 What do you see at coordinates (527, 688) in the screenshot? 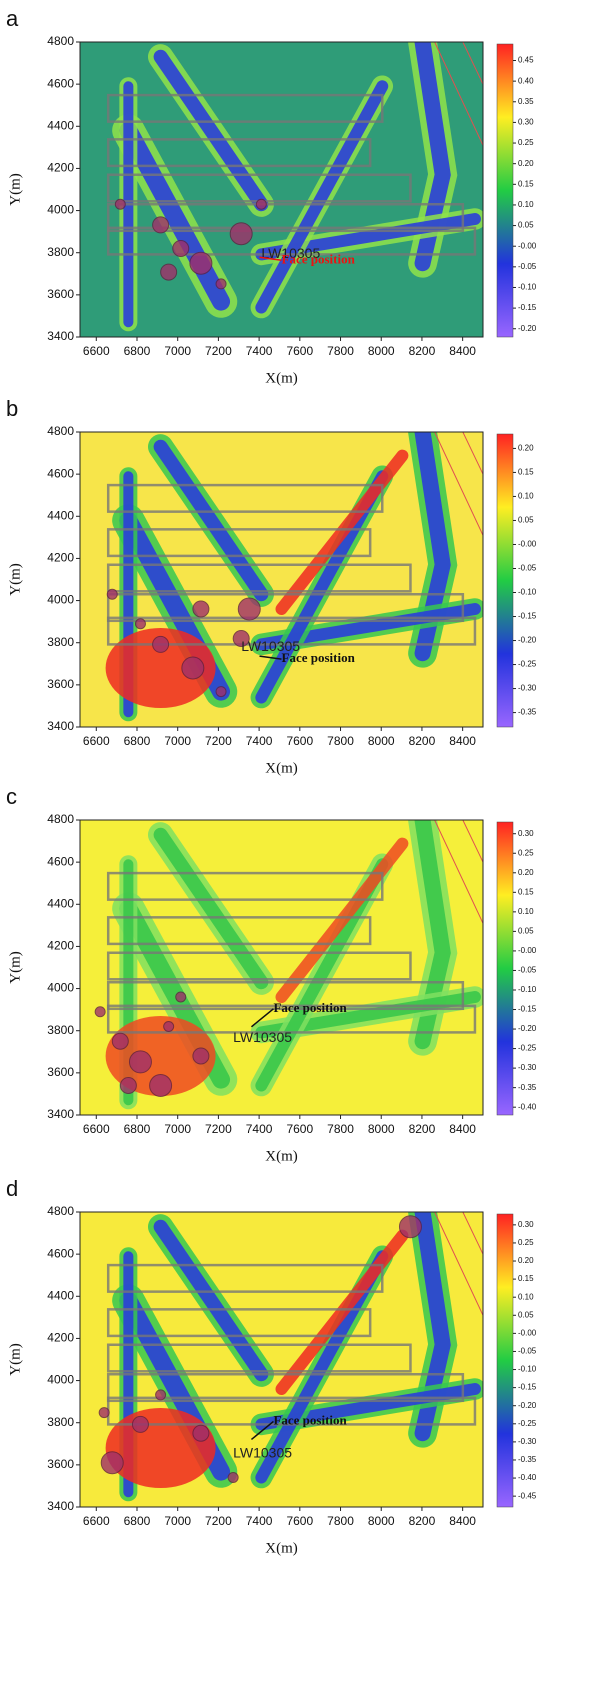
I see `colorbar-tick-label: -0.30` at bounding box center [527, 688].